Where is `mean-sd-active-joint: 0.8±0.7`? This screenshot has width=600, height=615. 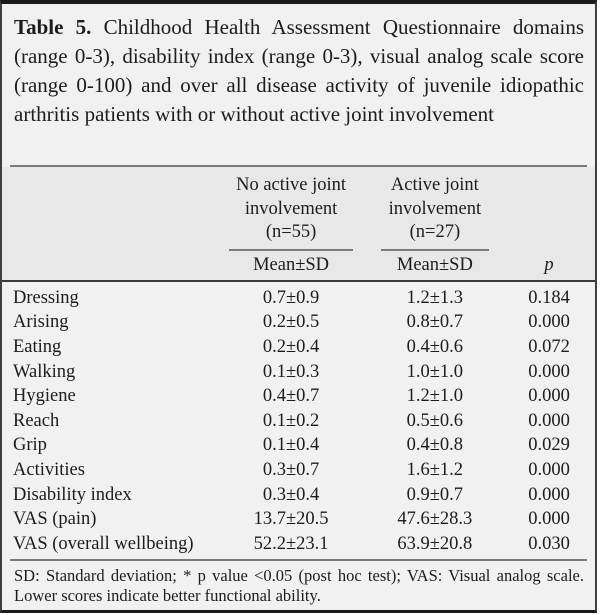 mean-sd-active-joint: 0.8±0.7 is located at coordinates (435, 322).